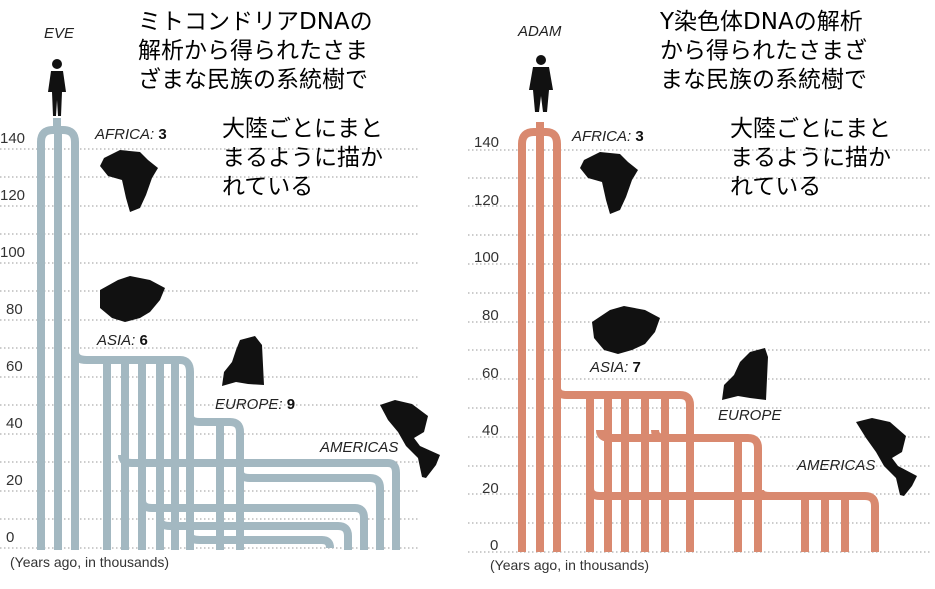 This screenshot has height=589, width=935. What do you see at coordinates (57, 87) in the screenshot?
I see `eve-figure-icon` at bounding box center [57, 87].